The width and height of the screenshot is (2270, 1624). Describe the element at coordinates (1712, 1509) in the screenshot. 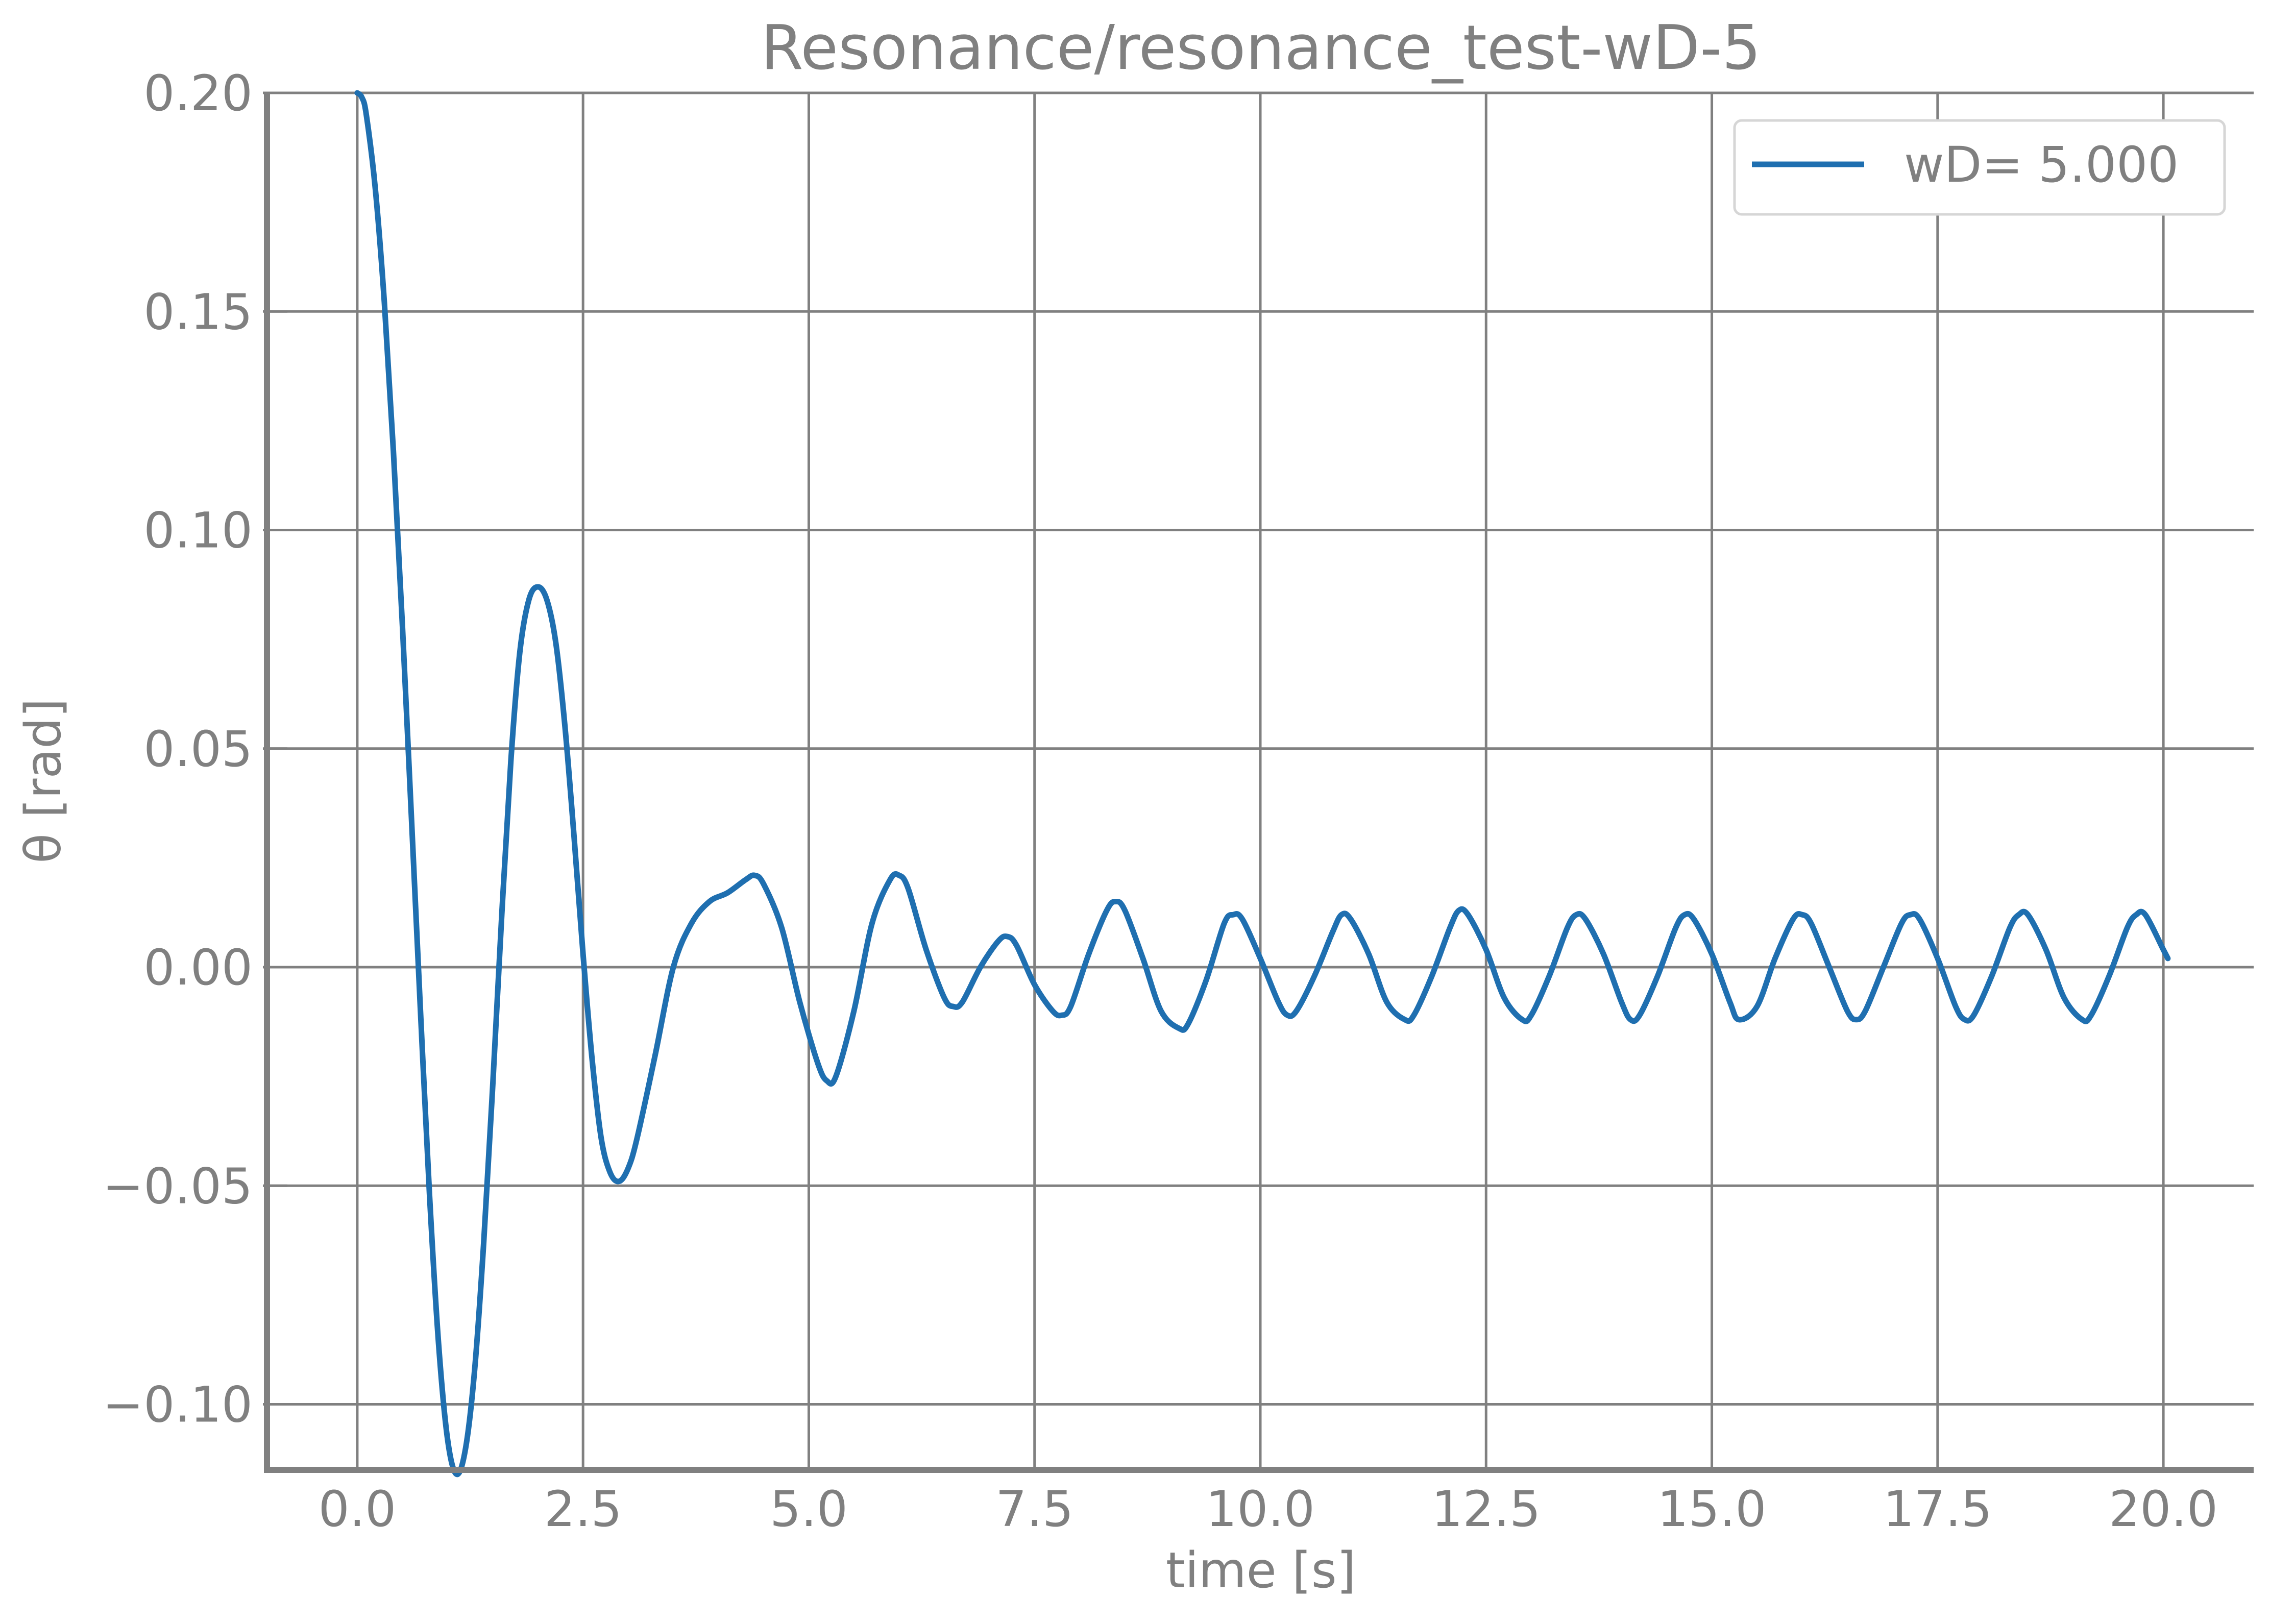

I see `x-tick-label: 15.0` at that location.